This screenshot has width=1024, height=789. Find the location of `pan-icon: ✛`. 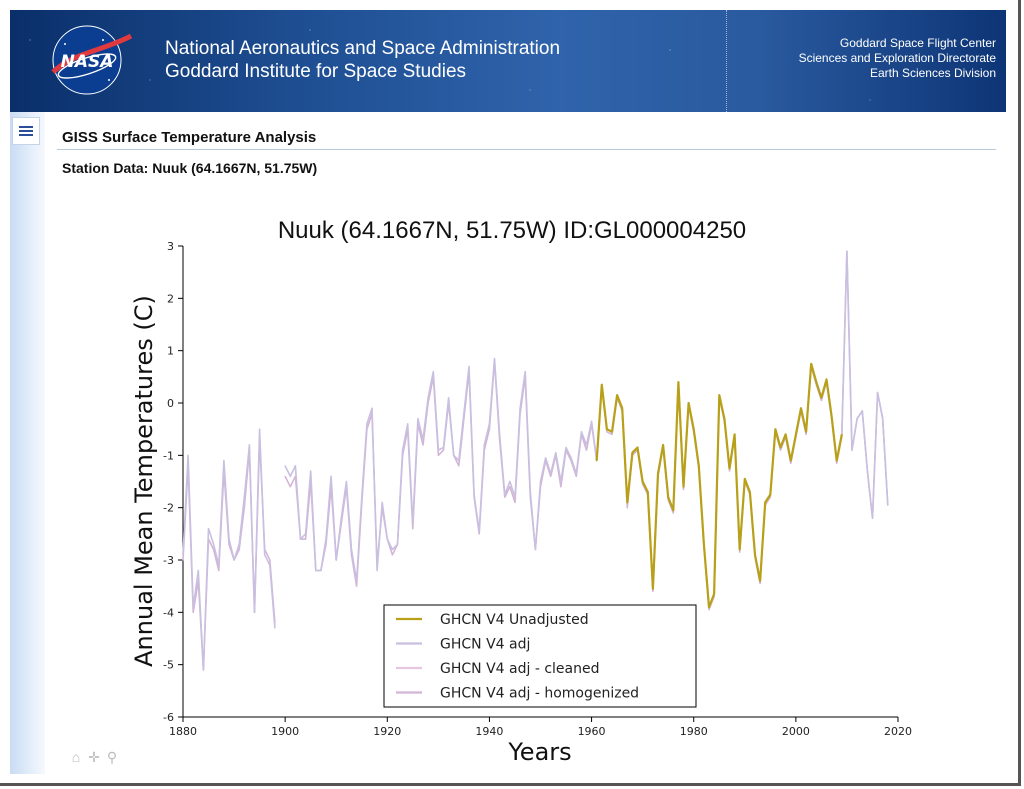

pan-icon: ✛ is located at coordinates (94, 756).